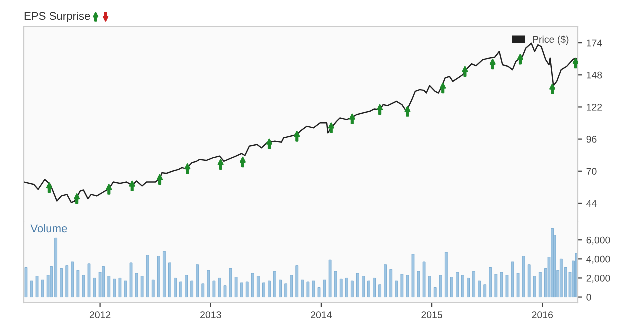 This screenshot has height=332, width=624. I want to click on x-tick-label: 2015, so click(432, 315).